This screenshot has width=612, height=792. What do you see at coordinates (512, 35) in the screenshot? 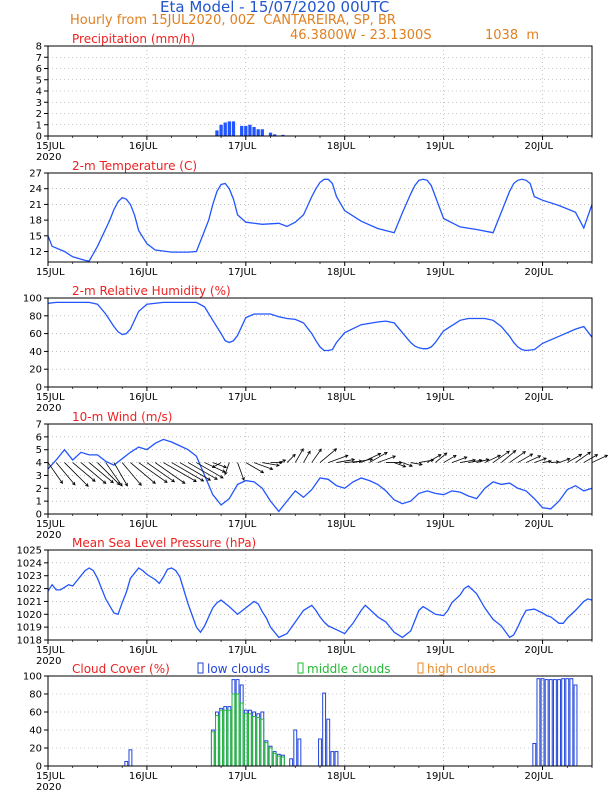
I see `station-elevation: 1038 m` at bounding box center [512, 35].